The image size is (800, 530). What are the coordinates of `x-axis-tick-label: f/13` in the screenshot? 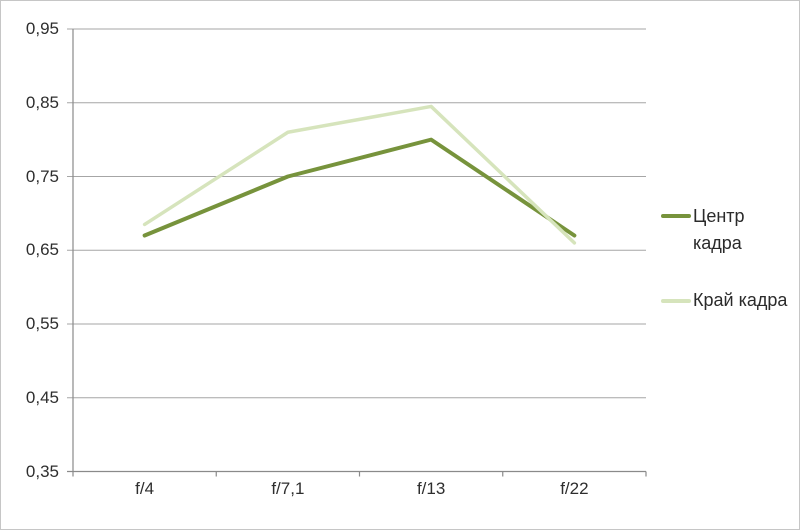 It's located at (431, 488).